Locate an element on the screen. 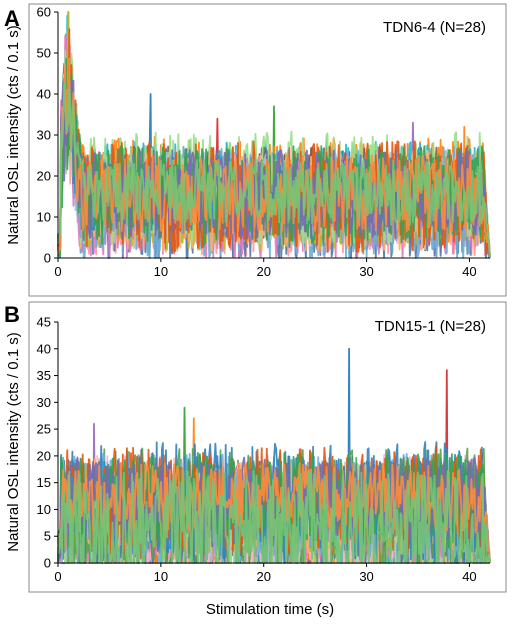 This screenshot has height=628, width=512. panel-b-y-axis-label: Natural OSL intensity (cts / 0.1 s) is located at coordinates (13, 442).